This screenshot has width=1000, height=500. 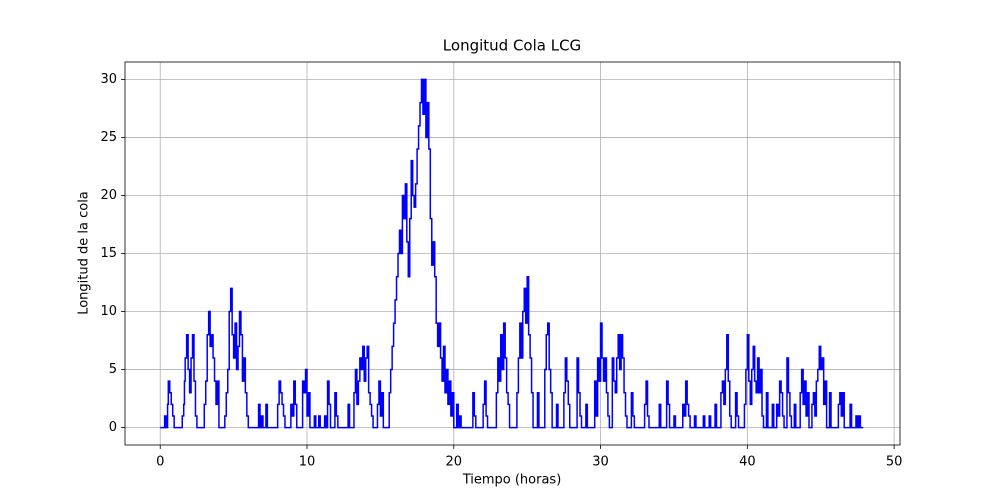 I want to click on x-tick-label: 50, so click(x=894, y=462).